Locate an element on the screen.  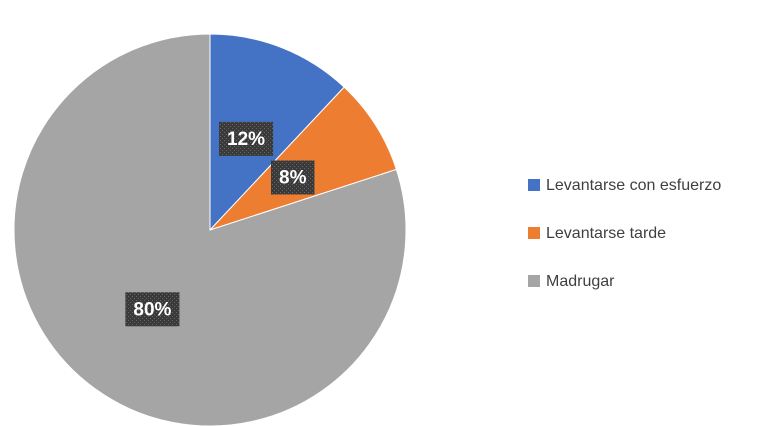
legend-label: Levantarse con esfuerzo is located at coordinates (633, 185).